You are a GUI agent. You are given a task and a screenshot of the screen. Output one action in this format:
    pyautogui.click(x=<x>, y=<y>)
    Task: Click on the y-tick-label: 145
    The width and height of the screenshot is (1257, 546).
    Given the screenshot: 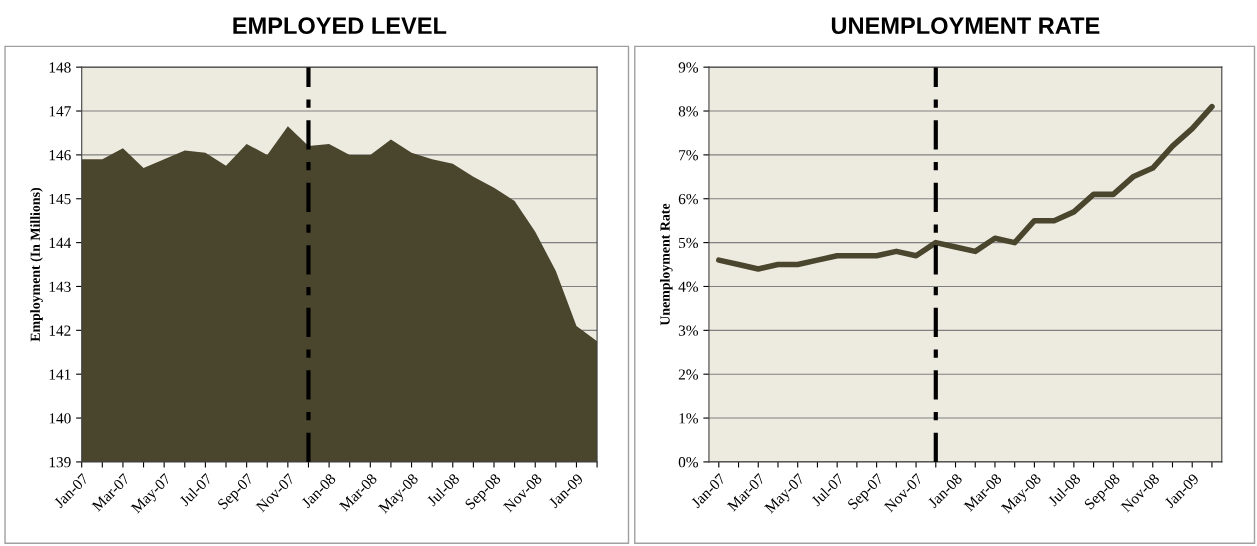 What is the action you would take?
    pyautogui.click(x=60, y=199)
    